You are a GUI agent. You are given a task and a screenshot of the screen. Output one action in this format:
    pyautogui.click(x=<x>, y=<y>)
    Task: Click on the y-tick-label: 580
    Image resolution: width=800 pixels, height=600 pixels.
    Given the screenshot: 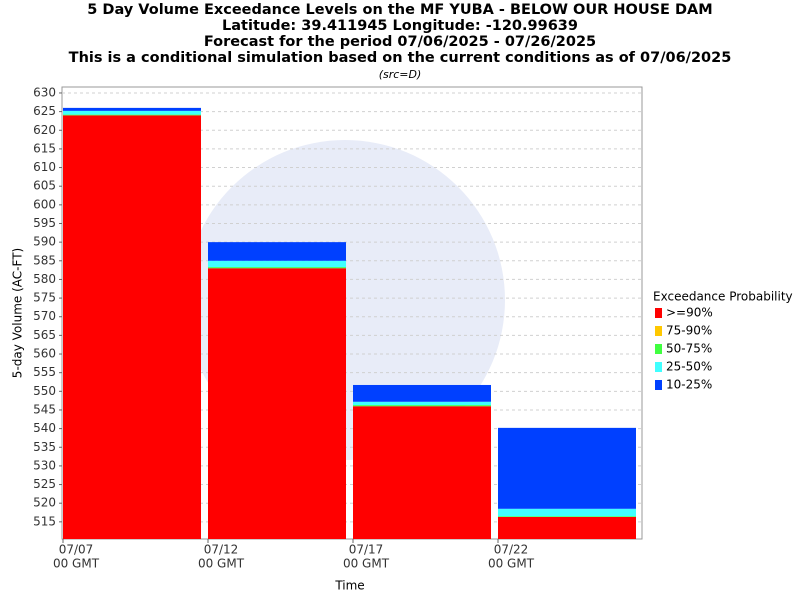 What is the action you would take?
    pyautogui.click(x=44, y=279)
    